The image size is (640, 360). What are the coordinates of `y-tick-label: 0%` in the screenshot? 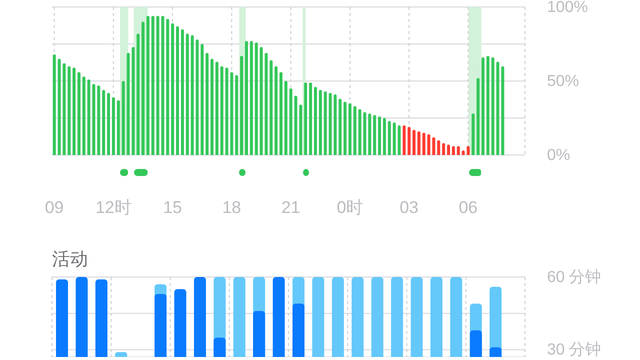 It's located at (558, 155).